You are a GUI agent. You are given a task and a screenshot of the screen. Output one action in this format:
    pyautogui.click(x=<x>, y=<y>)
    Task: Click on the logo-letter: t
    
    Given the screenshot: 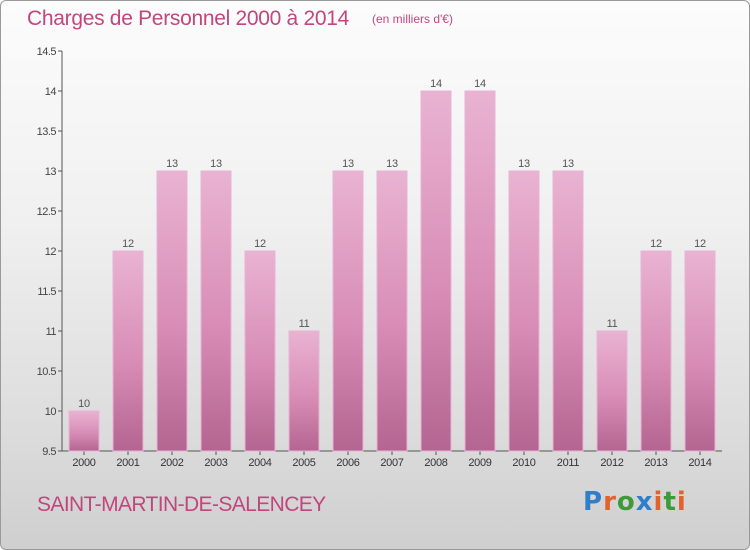 What is the action you would take?
    pyautogui.click(x=670, y=502)
    